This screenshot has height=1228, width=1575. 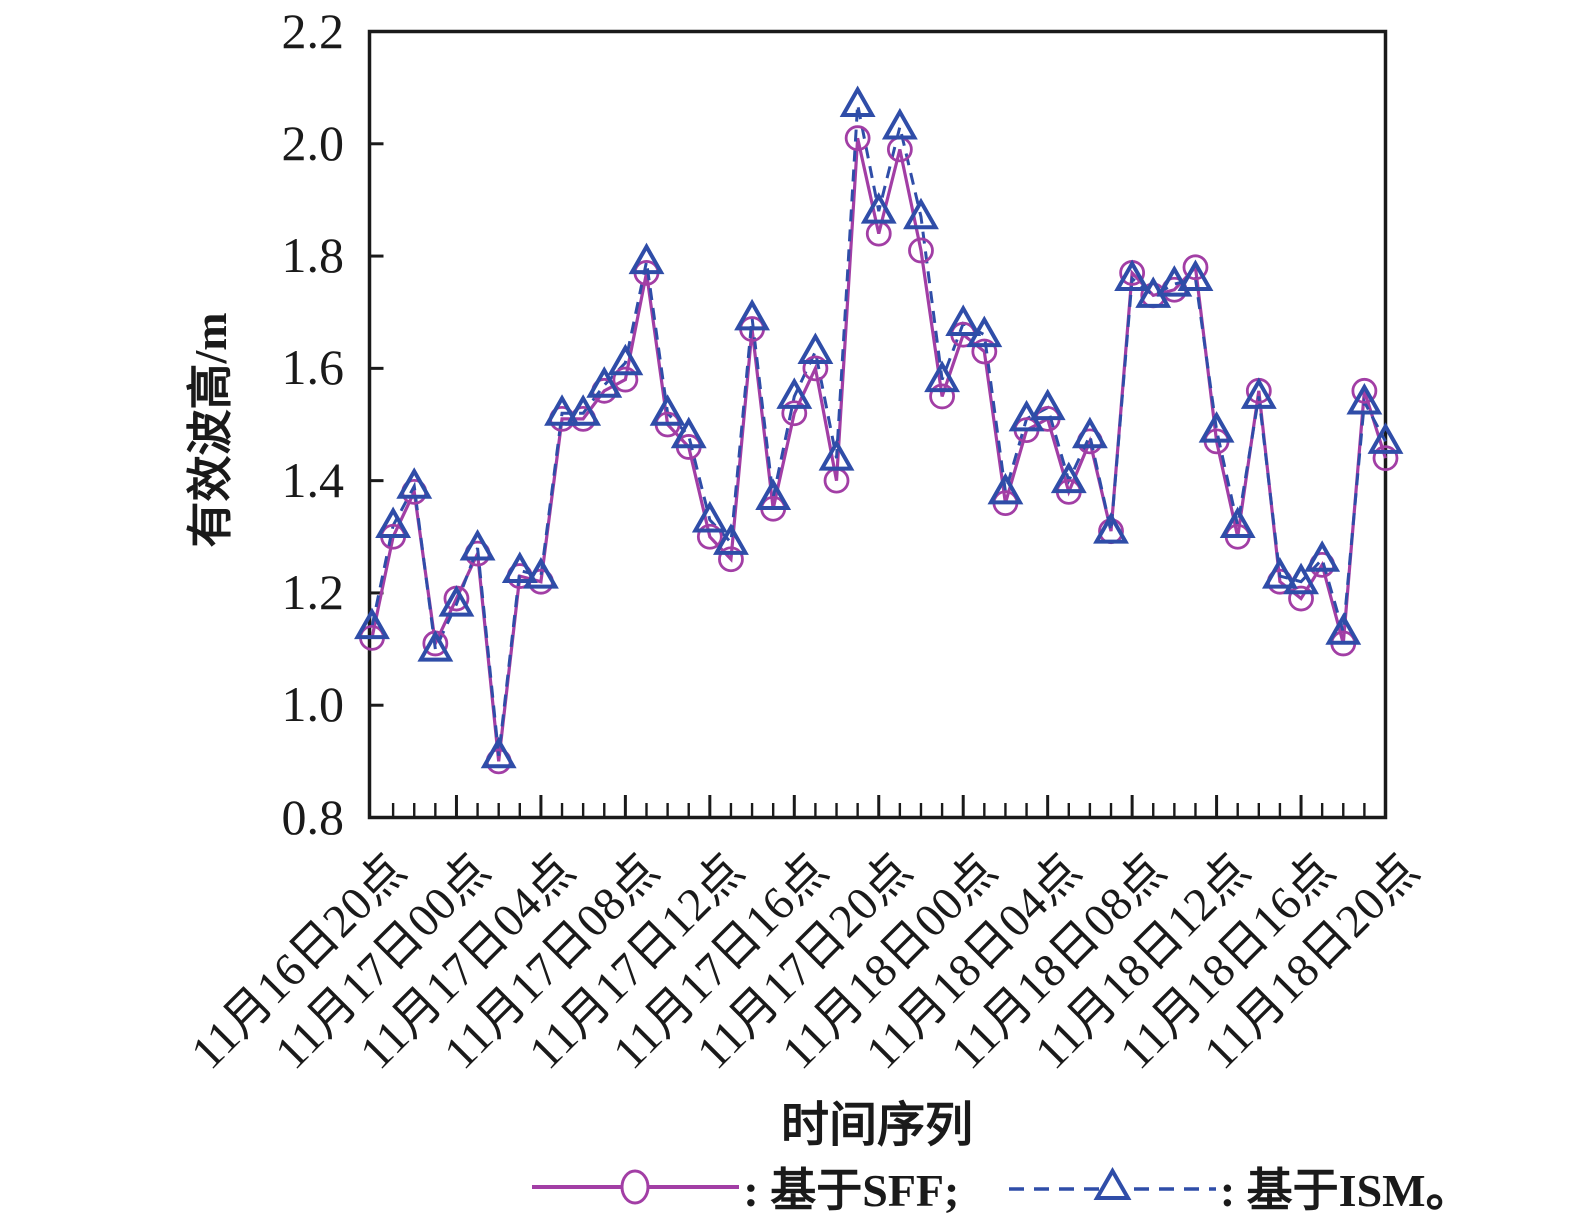 What do you see at coordinates (313, 816) in the screenshot?
I see `y-tick-label: 0.8` at bounding box center [313, 816].